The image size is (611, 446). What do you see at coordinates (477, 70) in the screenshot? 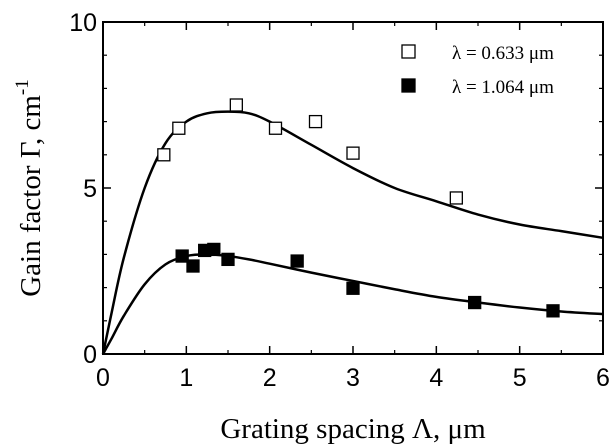
I see `legend: λ = 0.633 μm λ = 1.064 μm` at bounding box center [477, 70].